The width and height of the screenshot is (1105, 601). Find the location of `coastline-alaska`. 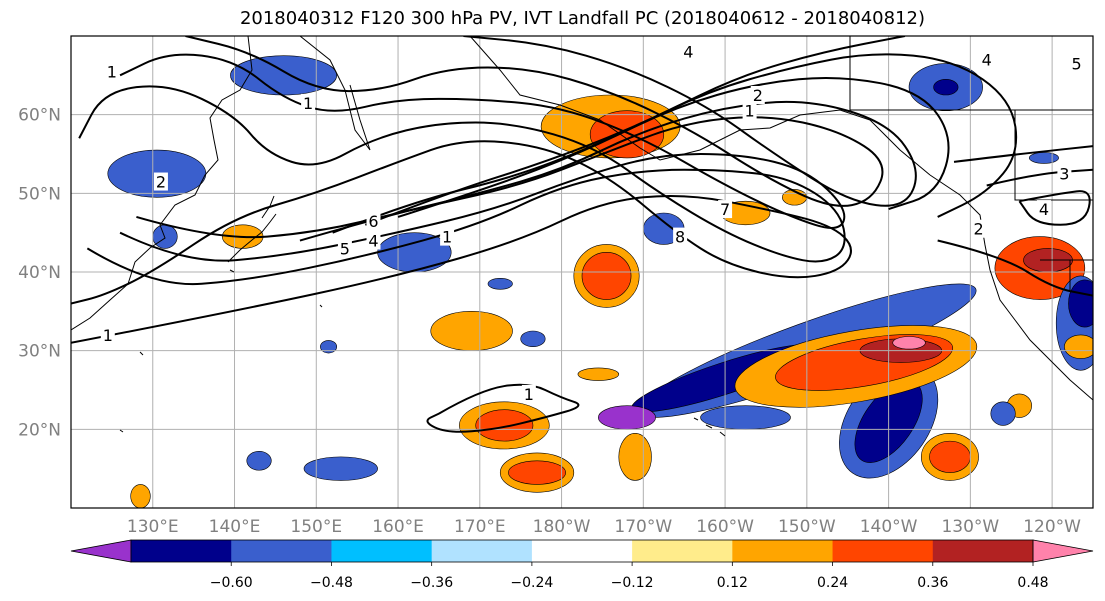

coastline-alaska is located at coordinates (700, 106).